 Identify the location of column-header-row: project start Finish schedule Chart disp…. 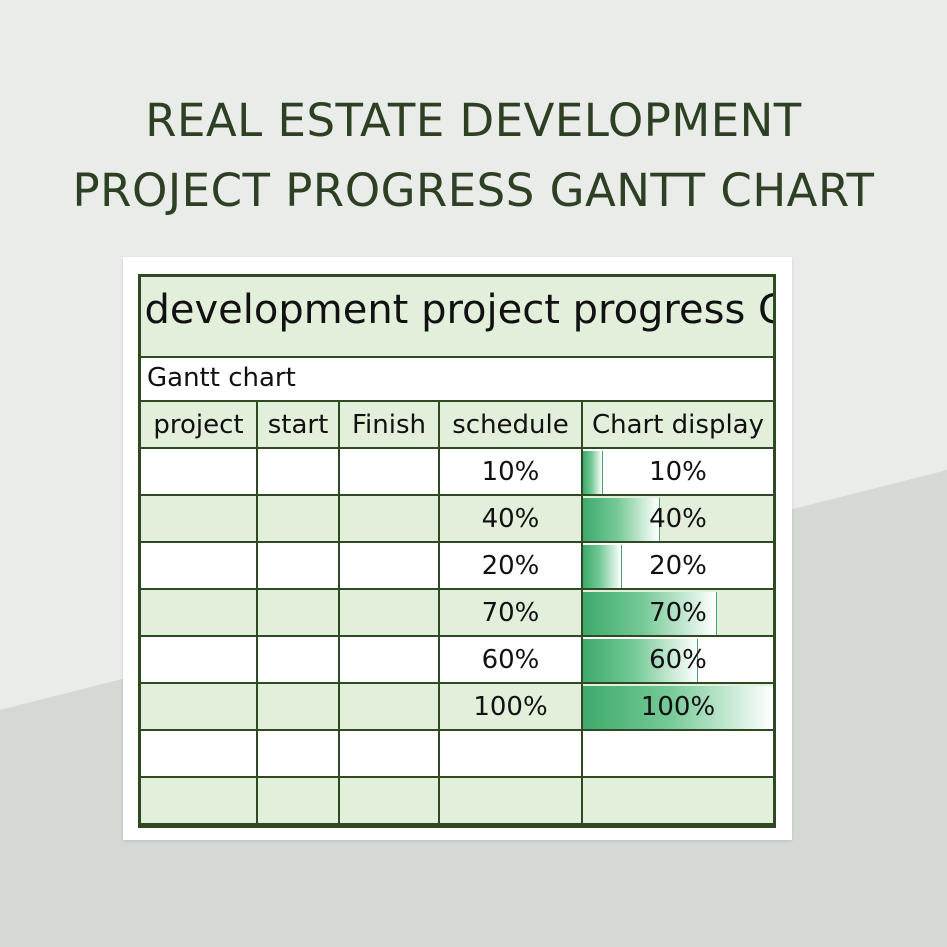
(457, 425).